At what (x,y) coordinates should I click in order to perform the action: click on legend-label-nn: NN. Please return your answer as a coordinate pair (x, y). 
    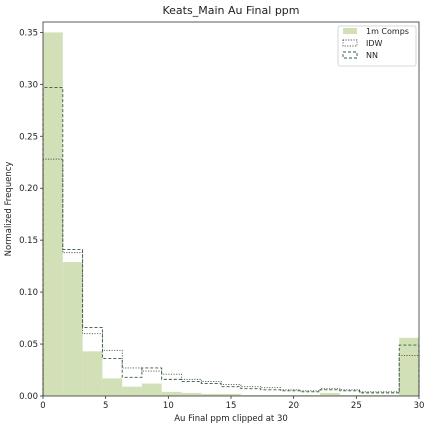
    Looking at the image, I should click on (372, 55).